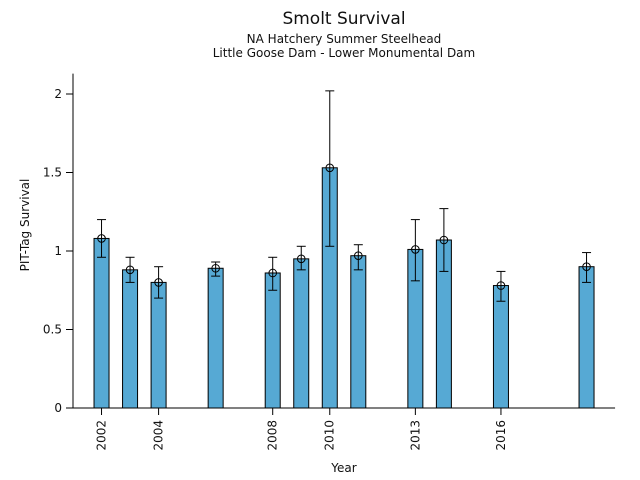  What do you see at coordinates (58, 408) in the screenshot?
I see `y-tick-label: 0` at bounding box center [58, 408].